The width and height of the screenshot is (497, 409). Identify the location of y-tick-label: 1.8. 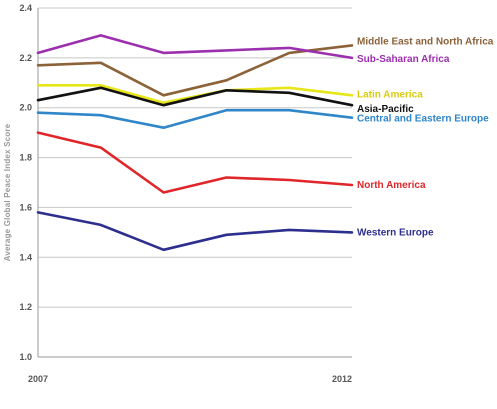
(25, 158).